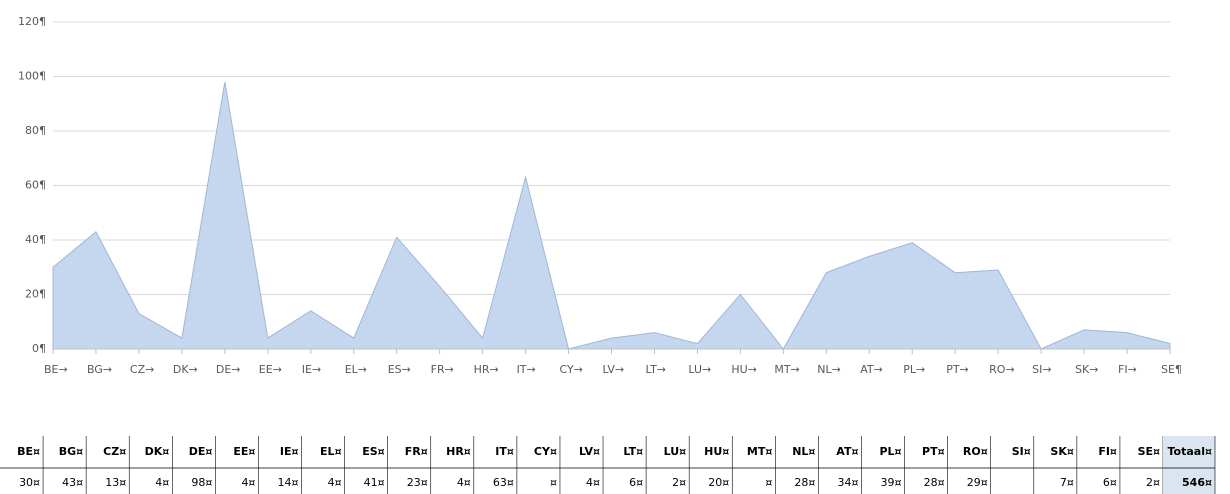 The width and height of the screenshot is (1230, 494). What do you see at coordinates (504, 451) in the screenshot?
I see `header-cell: IT¤` at bounding box center [504, 451].